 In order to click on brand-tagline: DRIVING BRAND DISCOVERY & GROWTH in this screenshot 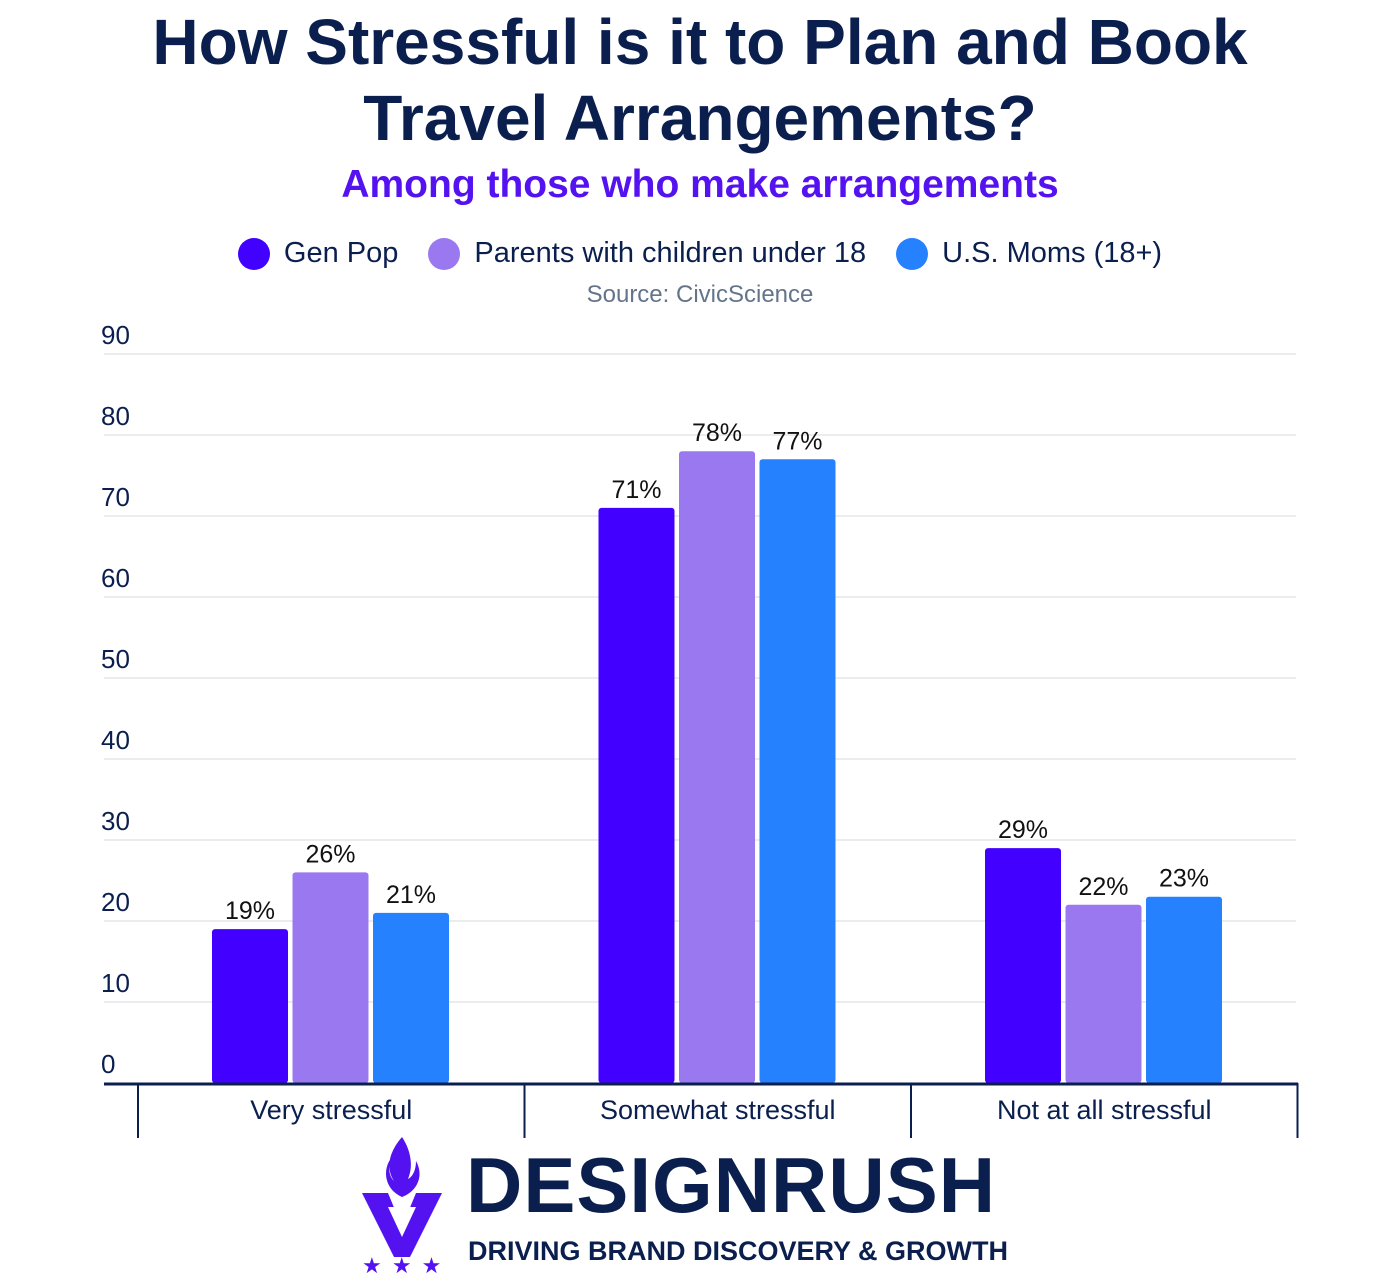, I will do `click(738, 1251)`.